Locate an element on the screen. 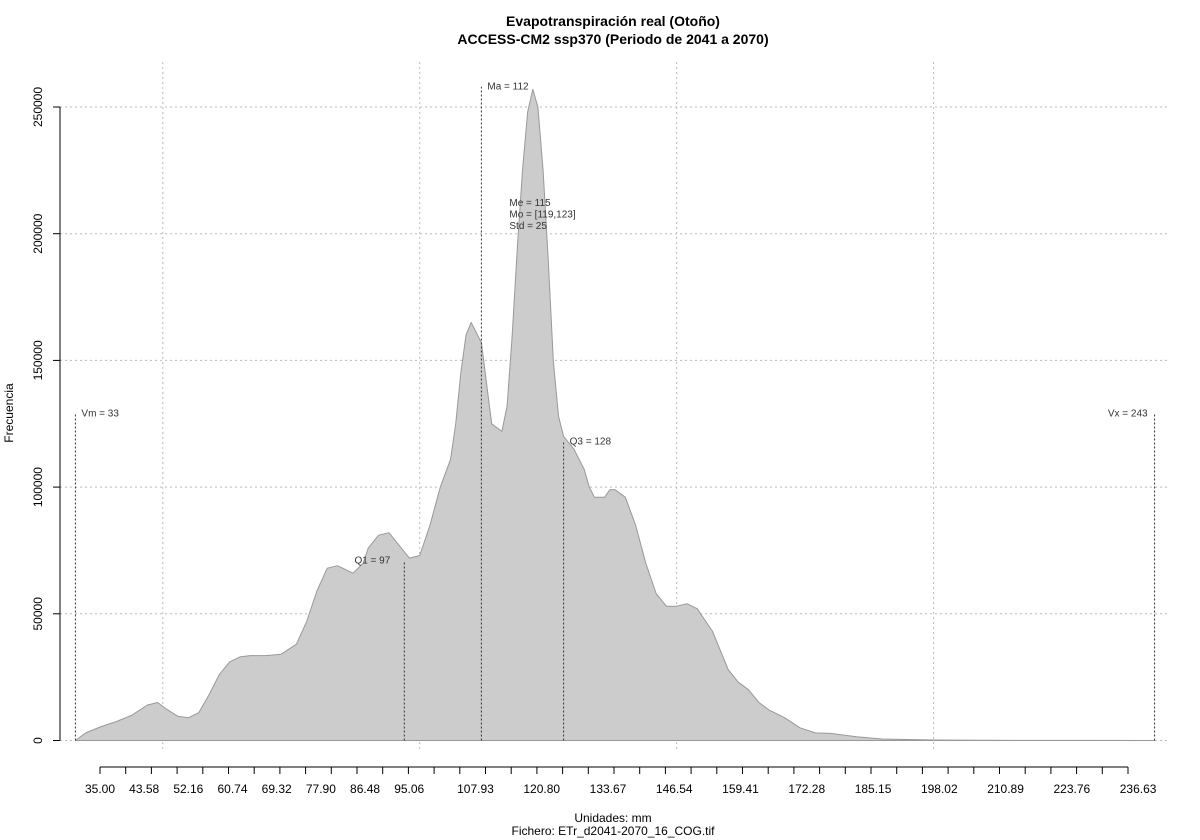 The width and height of the screenshot is (1200, 840). x-tick-label: 236.63 is located at coordinates (1138, 789).